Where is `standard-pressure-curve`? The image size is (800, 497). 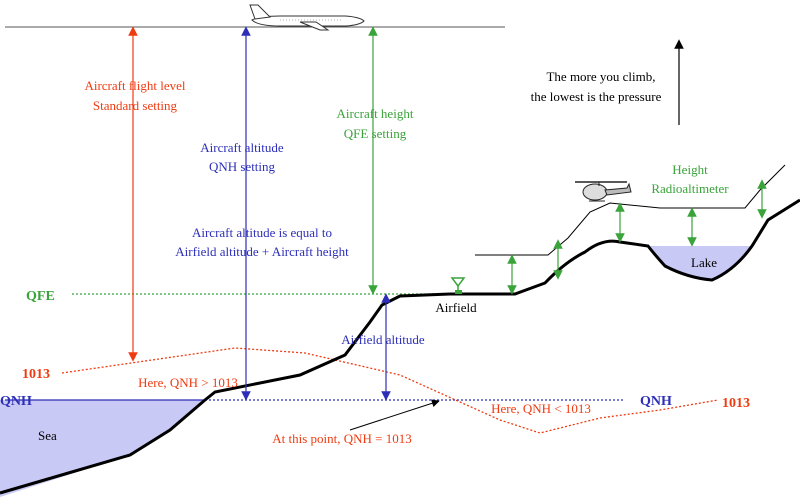 standard-pressure-curve is located at coordinates (390, 390).